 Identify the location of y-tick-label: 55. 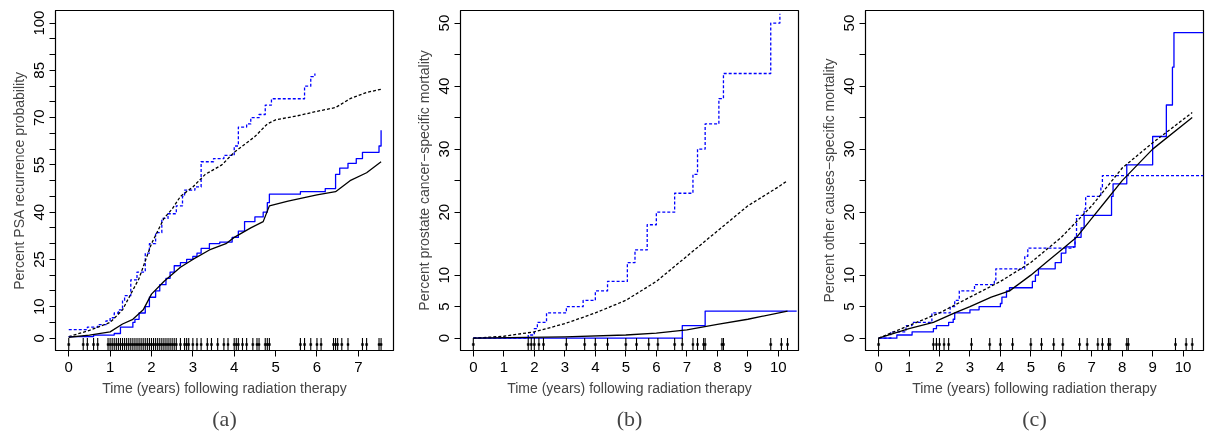
(39, 165).